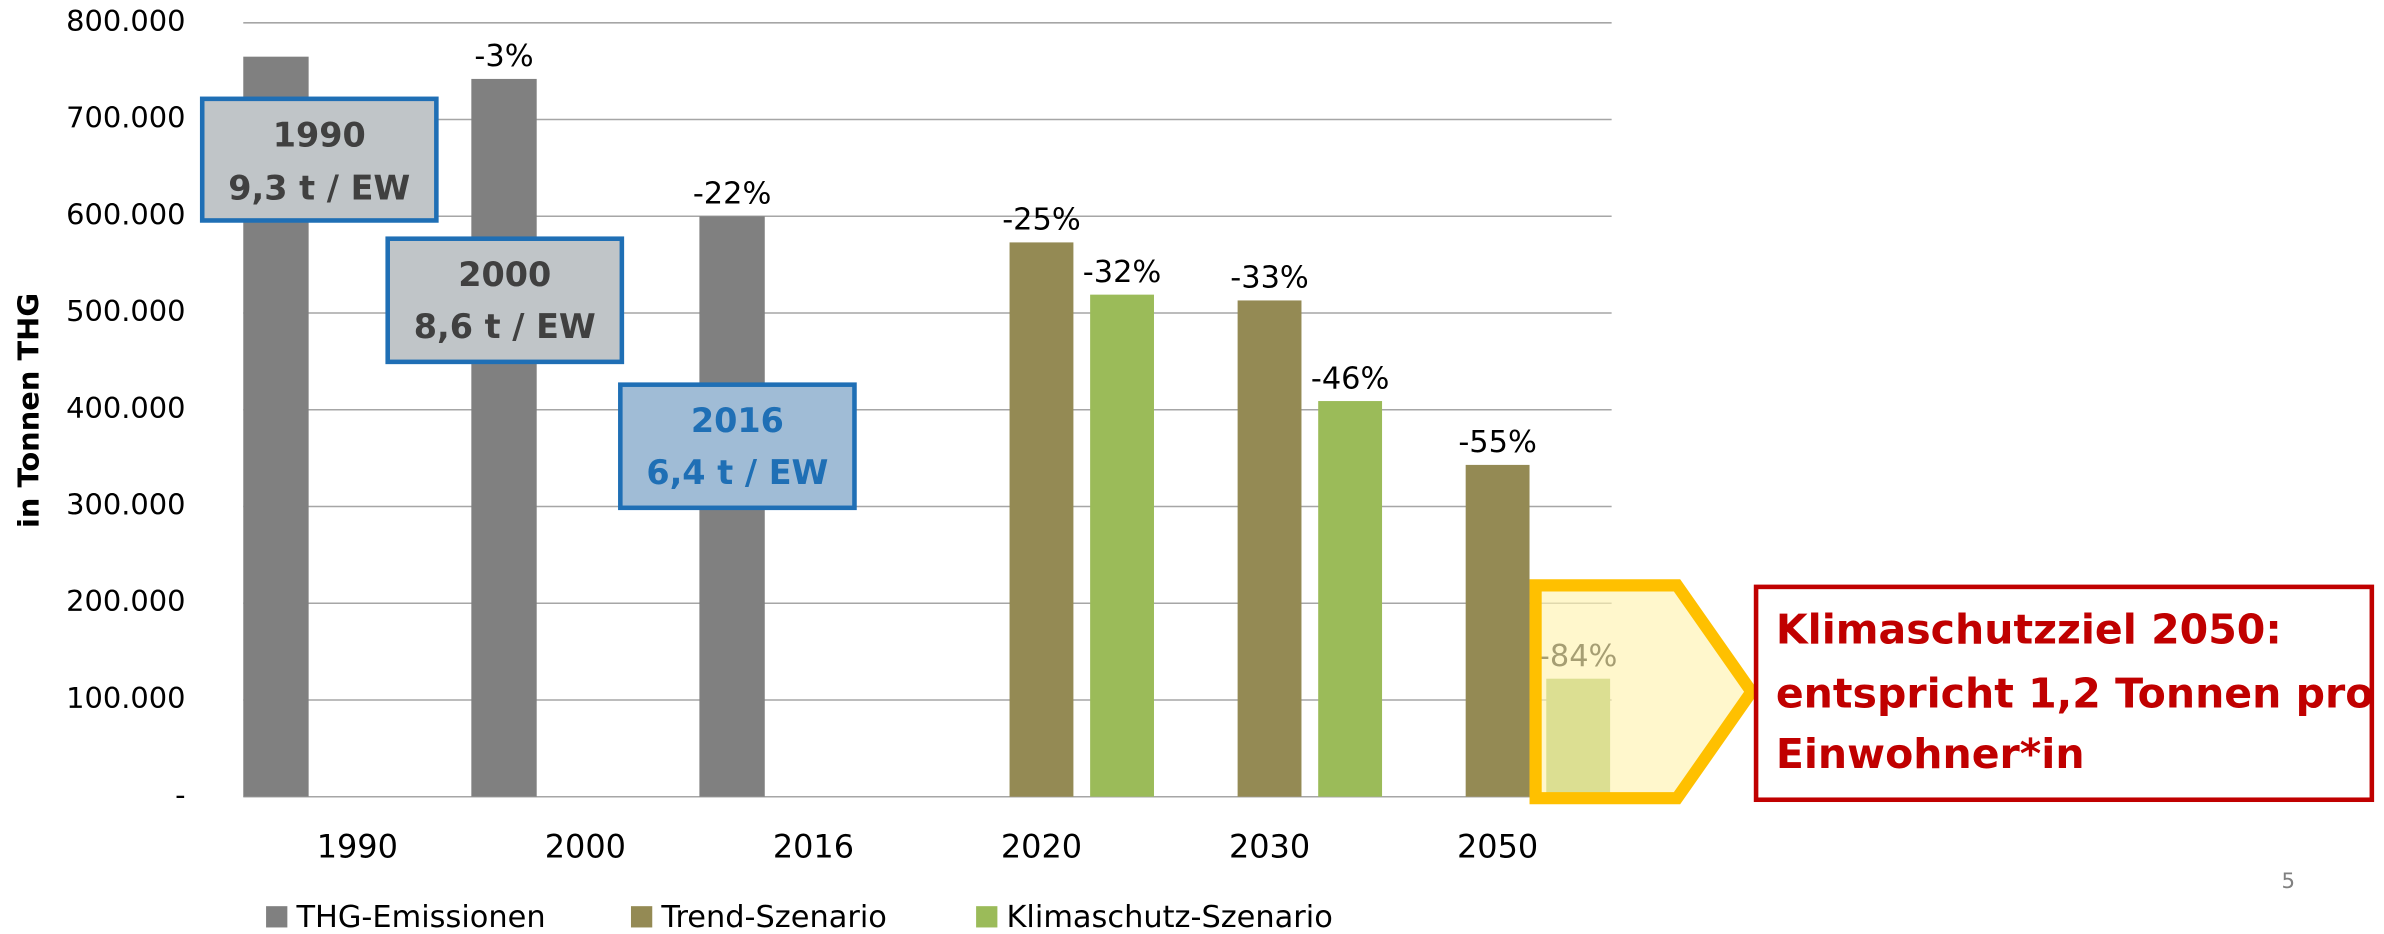 The width and height of the screenshot is (2384, 934). What do you see at coordinates (732, 193) in the screenshot?
I see `data-label: -22%` at bounding box center [732, 193].